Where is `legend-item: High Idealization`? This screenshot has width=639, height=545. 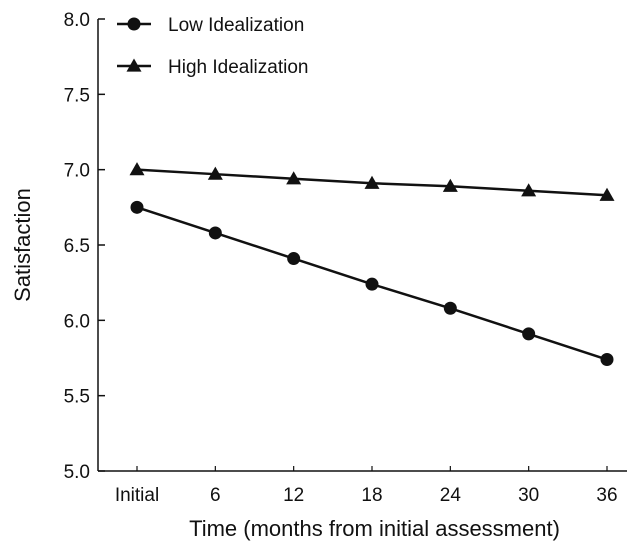
legend-item: High Idealization is located at coordinates (212, 67).